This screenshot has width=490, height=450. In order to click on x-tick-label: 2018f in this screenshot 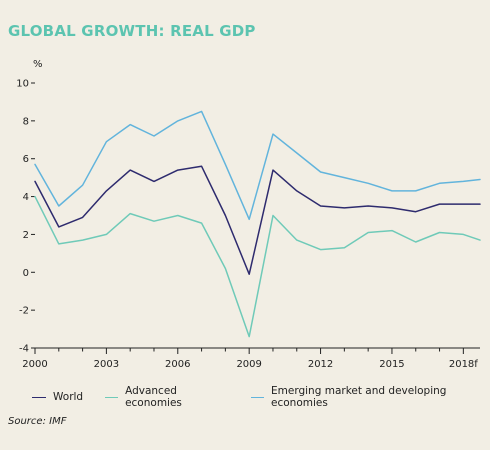, I will do `click(463, 364)`.